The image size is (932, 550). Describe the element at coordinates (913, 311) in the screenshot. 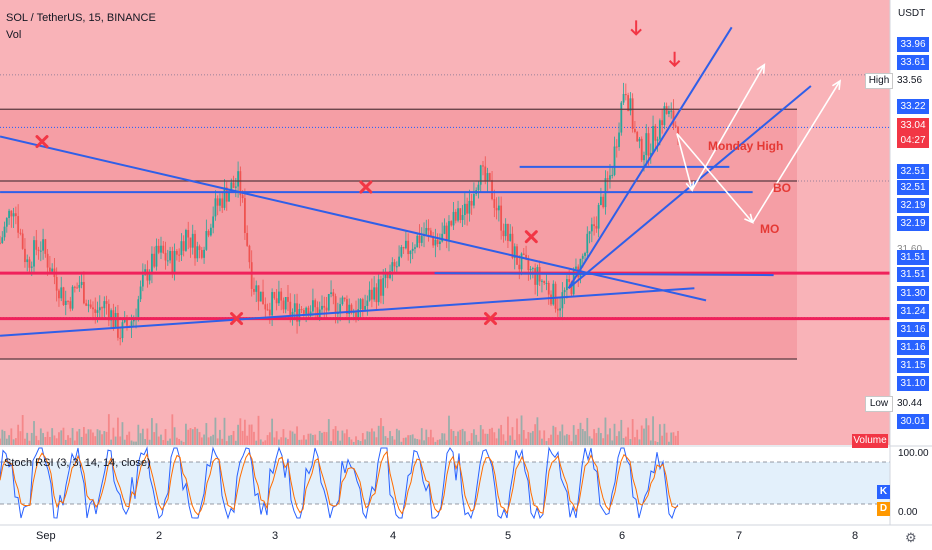

I see `price-tag: 31.24` at that location.